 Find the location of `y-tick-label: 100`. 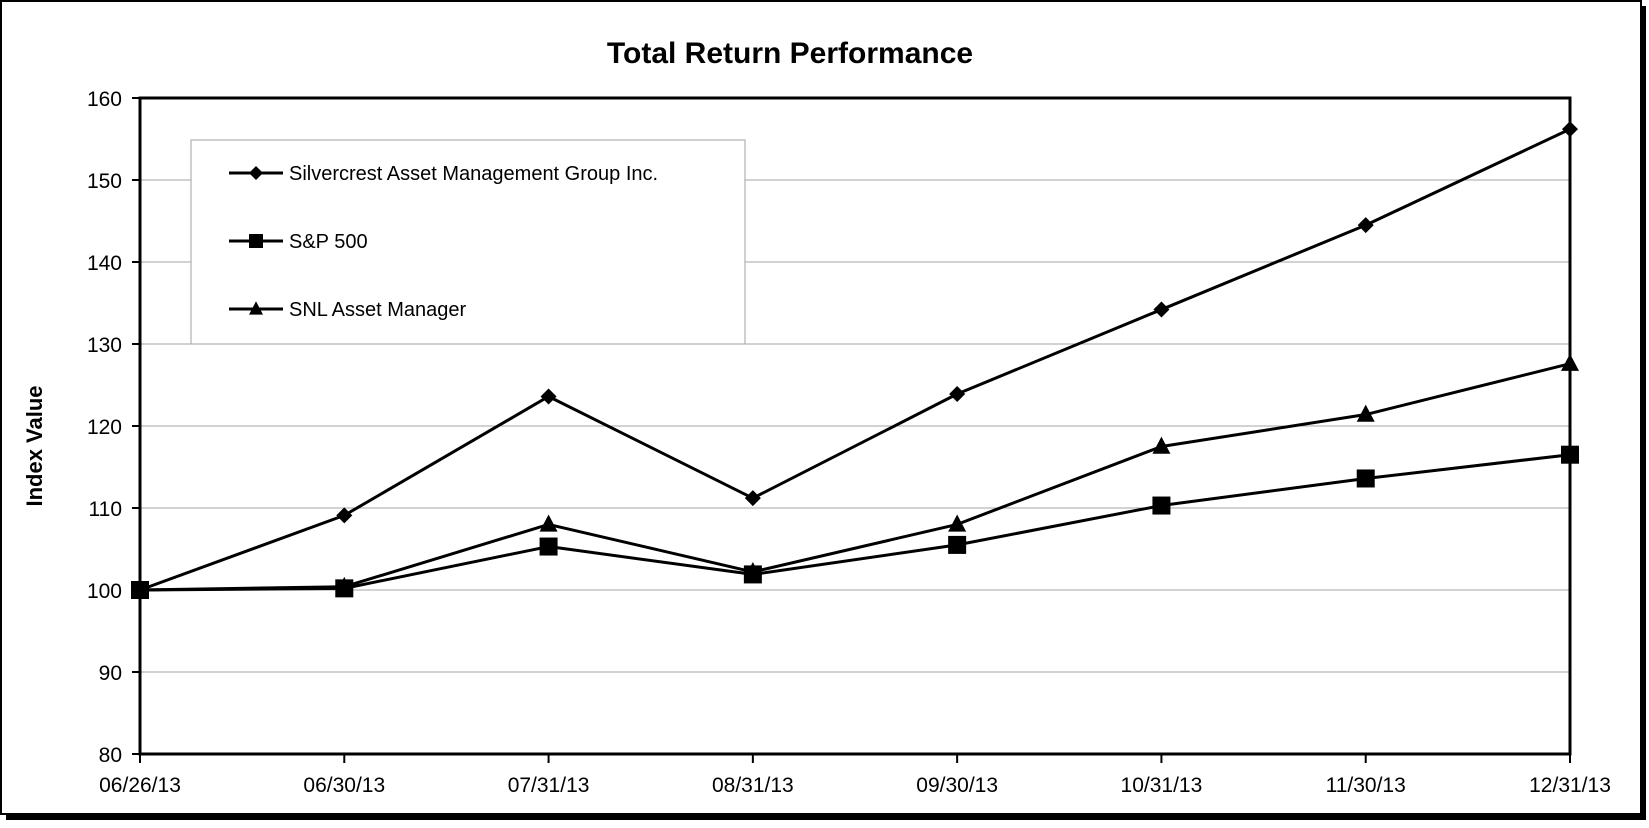

y-tick-label: 100 is located at coordinates (104, 591).